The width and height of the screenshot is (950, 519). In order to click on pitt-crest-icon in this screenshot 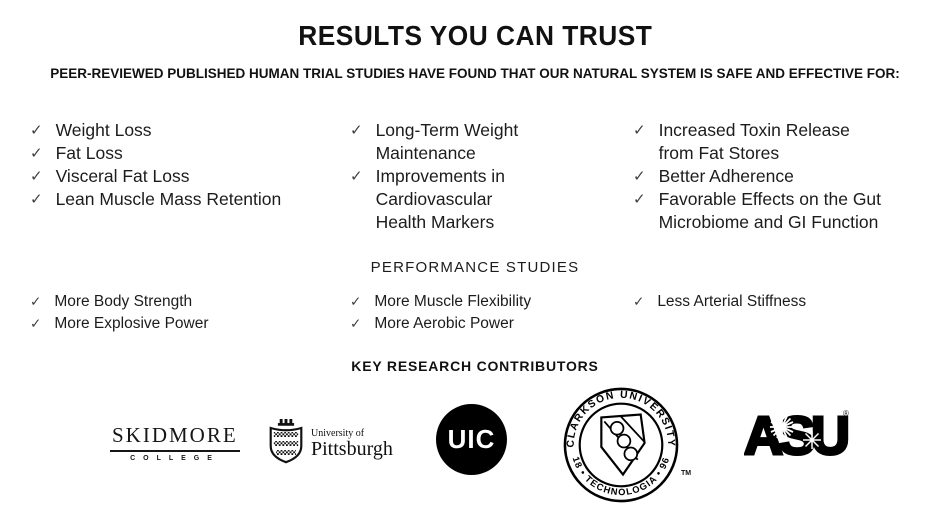, I will do `click(286, 444)`.